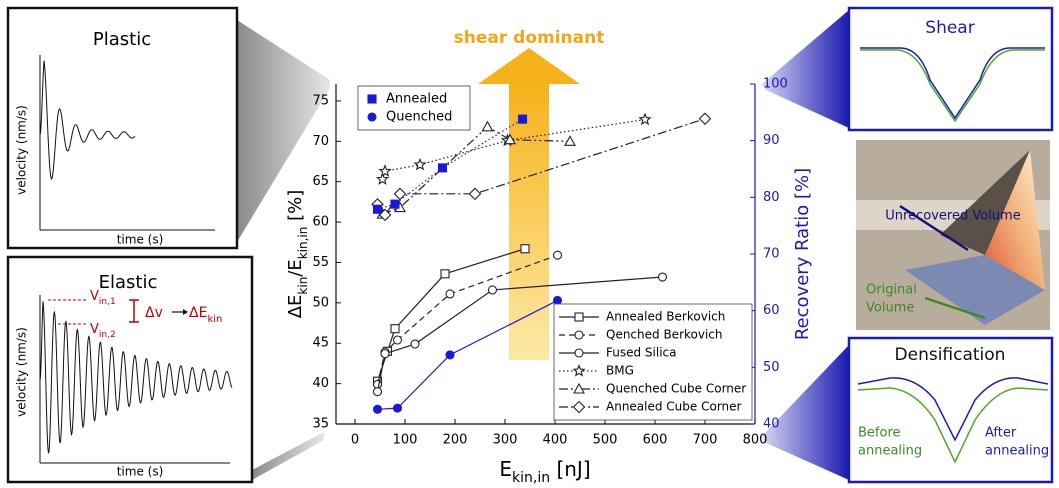  I want to click on y-axis-label-part: /E, so click(295, 267).